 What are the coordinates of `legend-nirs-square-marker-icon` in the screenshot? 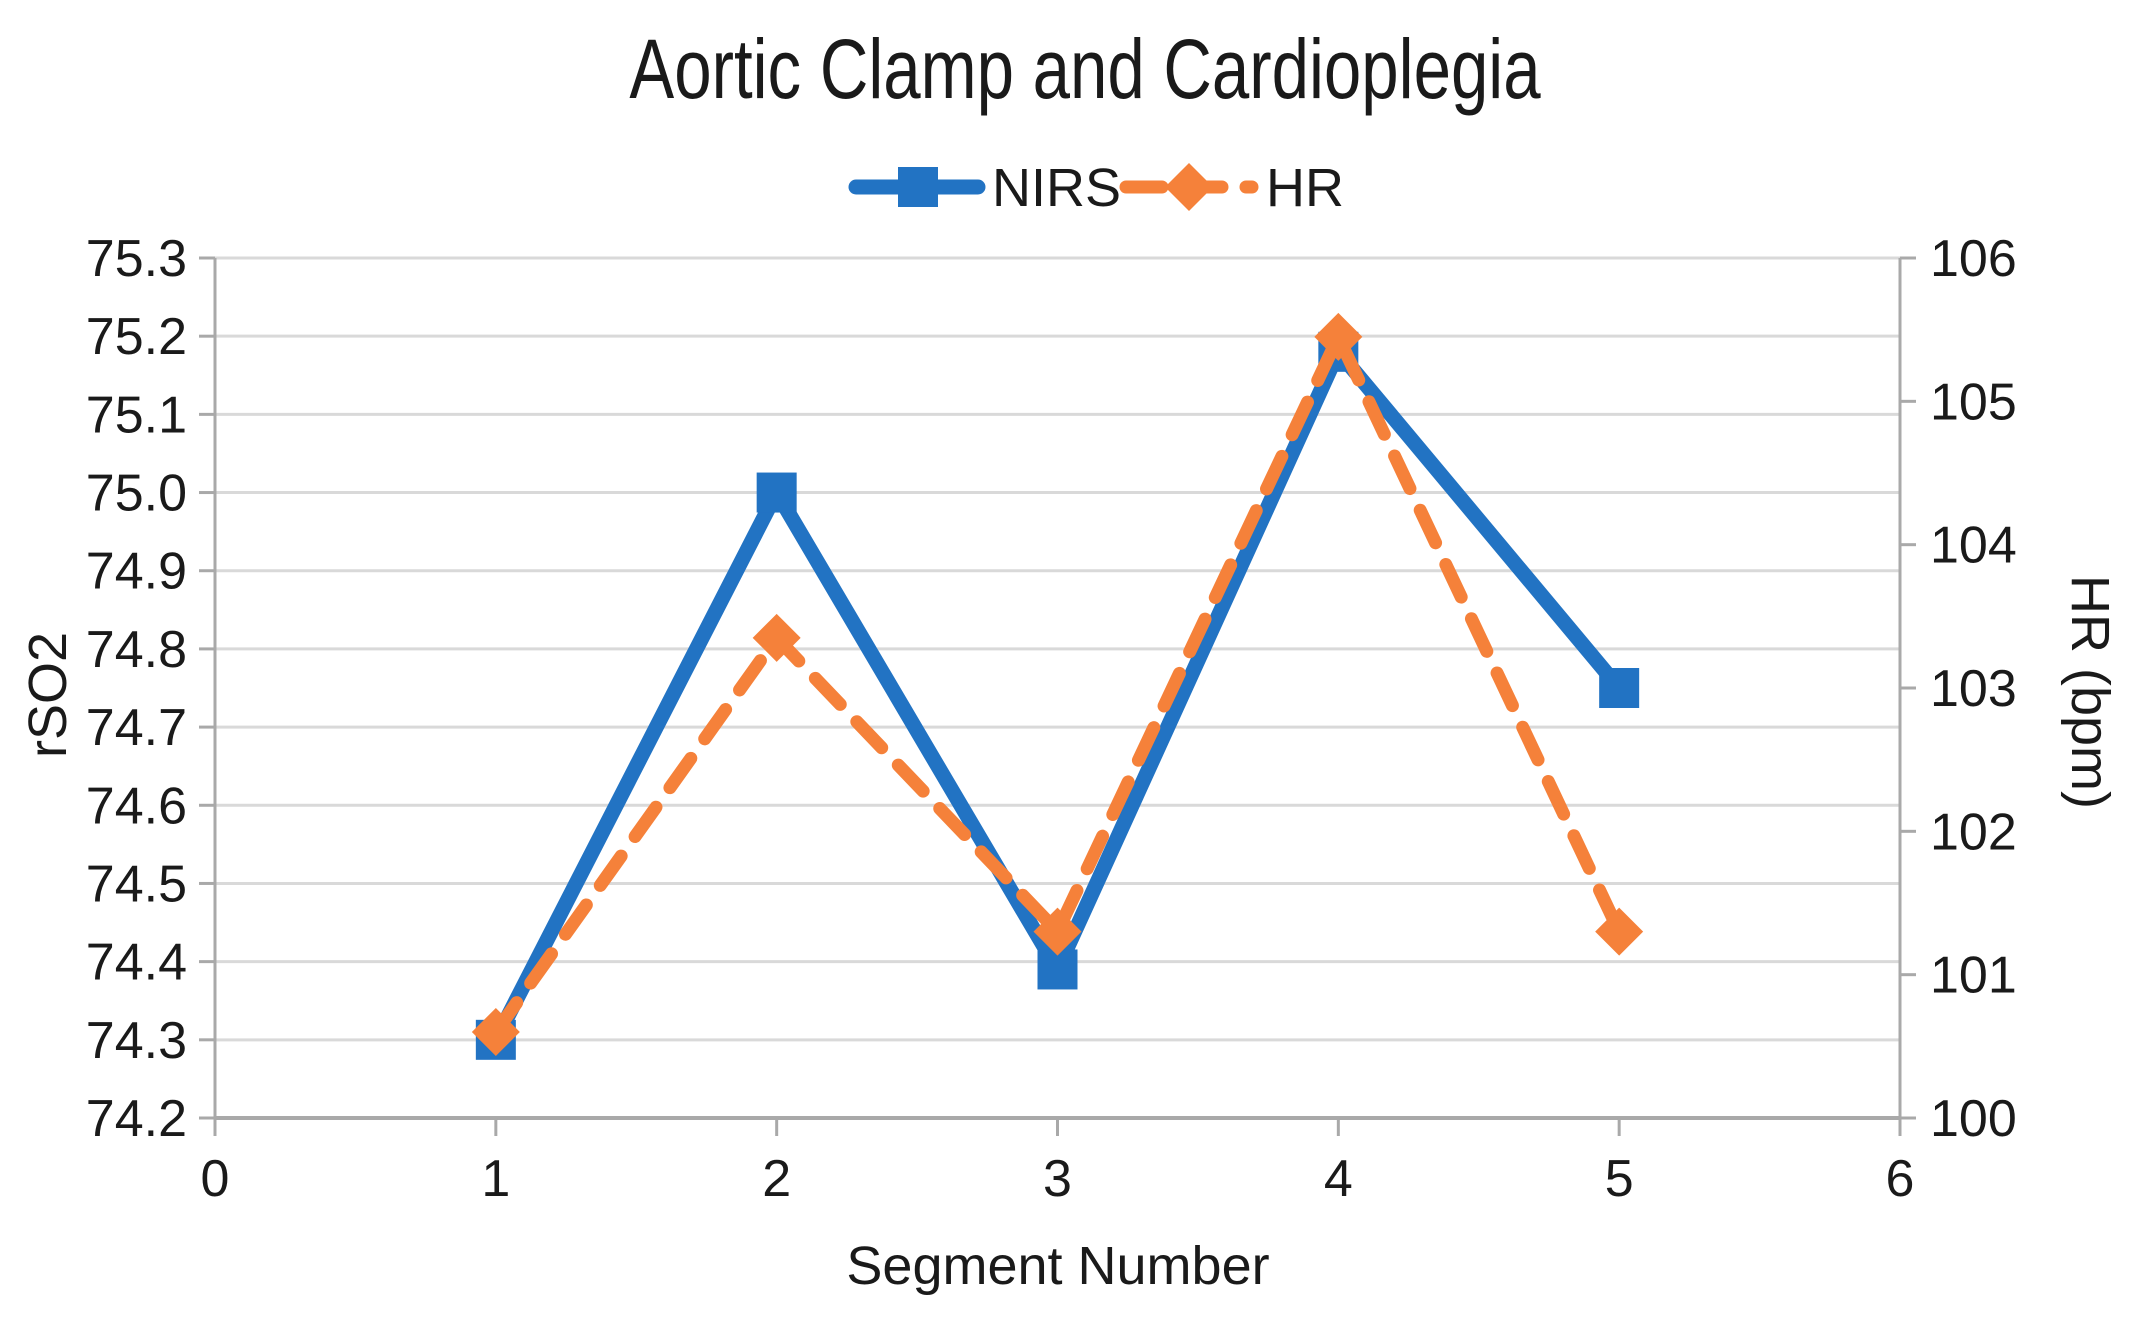 It's located at (918, 187).